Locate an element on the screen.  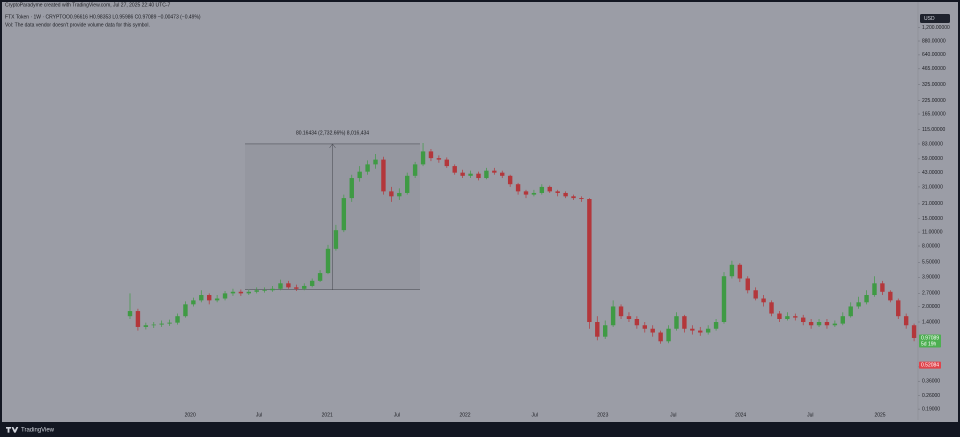
y-tick-label: 1,200.00000 is located at coordinates (936, 28).